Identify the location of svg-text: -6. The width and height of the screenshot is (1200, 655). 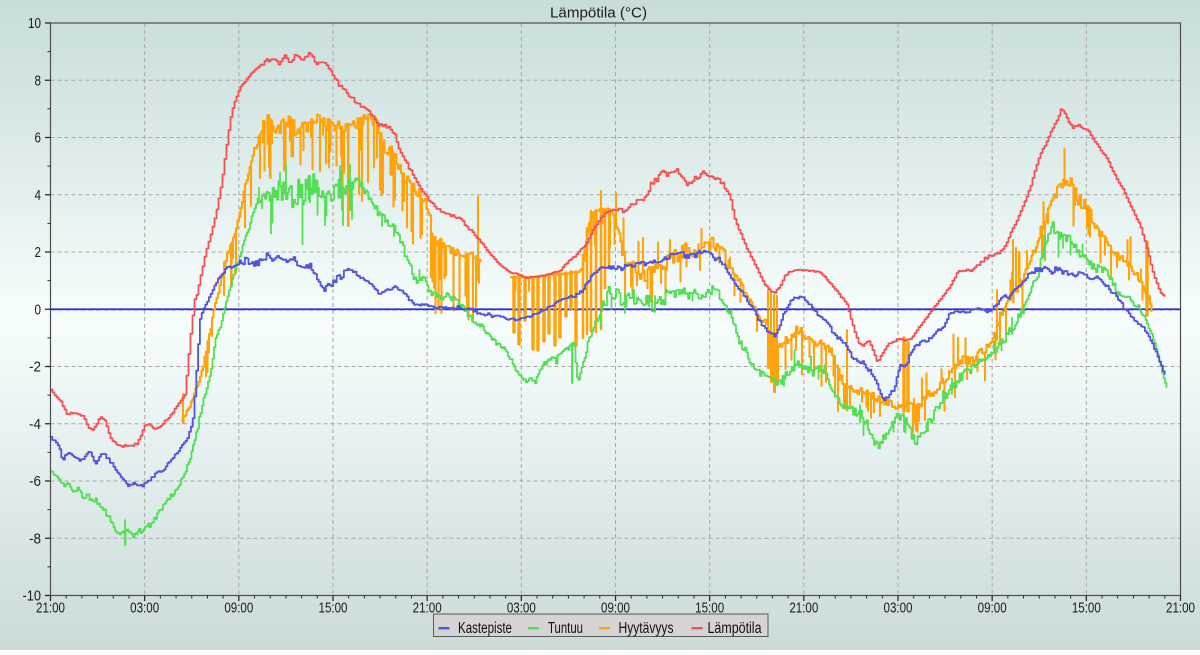
(35, 482).